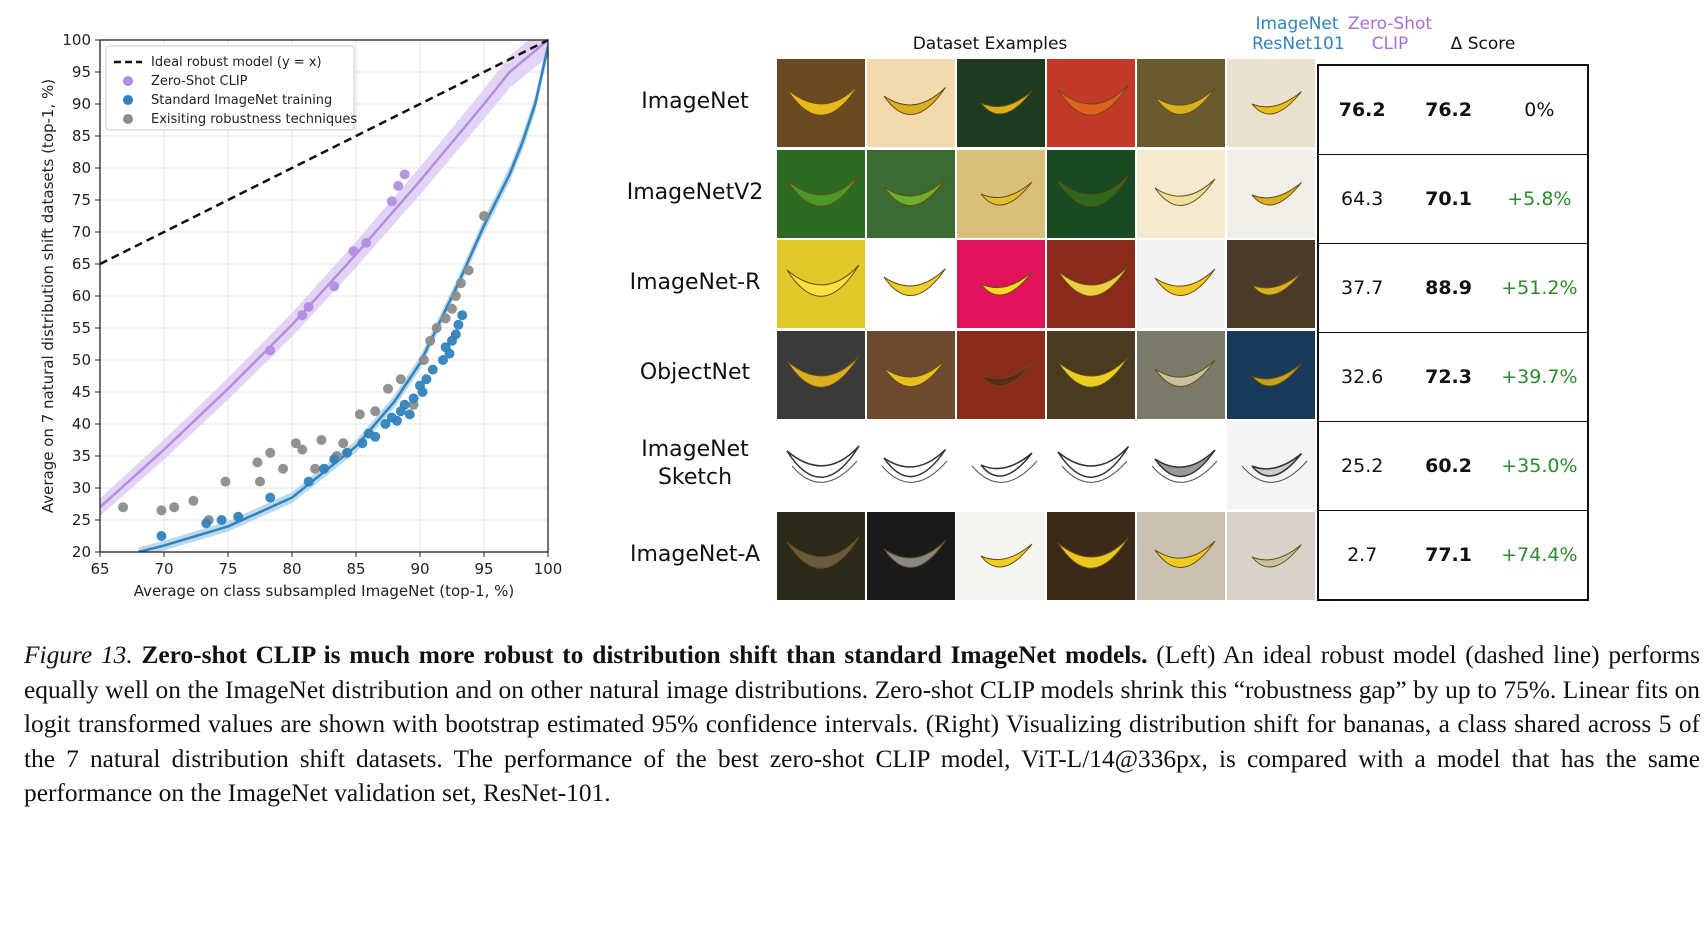 This screenshot has height=937, width=1707. Describe the element at coordinates (291, 569) in the screenshot. I see `x-tick-label: 80` at that location.